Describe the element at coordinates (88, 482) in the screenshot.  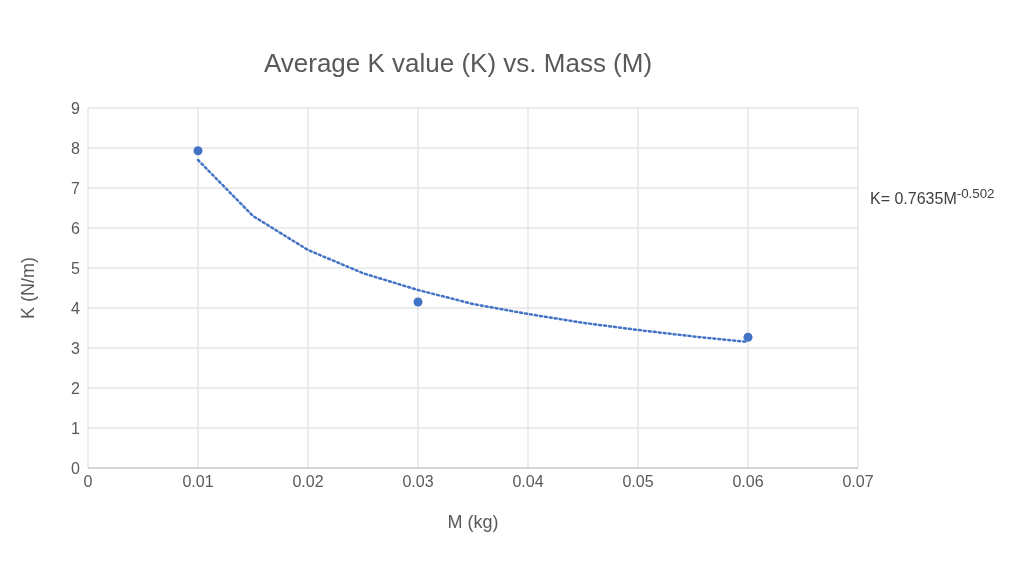
I see `x-tick-label: 0` at that location.